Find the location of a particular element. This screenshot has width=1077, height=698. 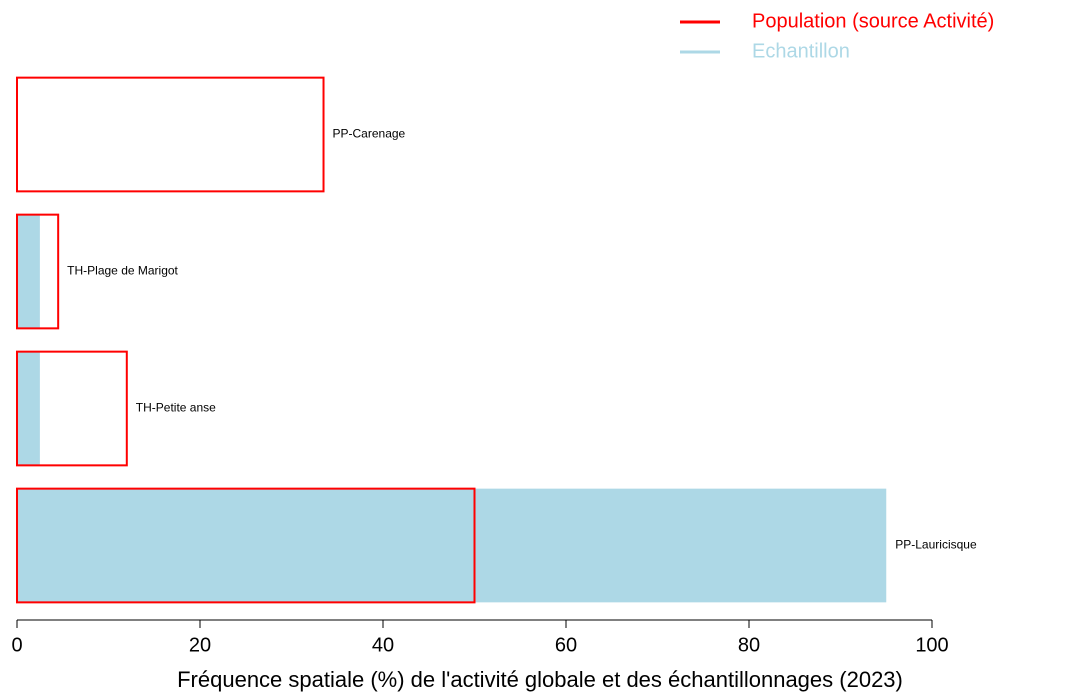

legend-label: Population (source Activité) is located at coordinates (873, 21).